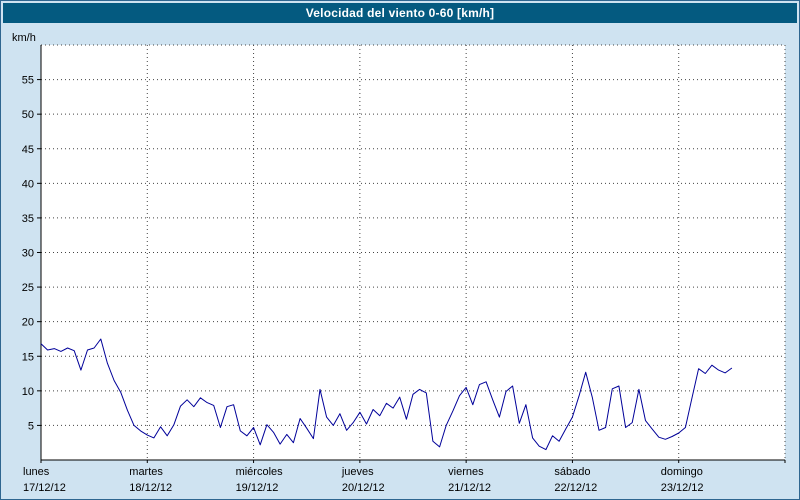  Describe the element at coordinates (469, 488) in the screenshot. I see `x-day-date-label: 21/12/12` at that location.